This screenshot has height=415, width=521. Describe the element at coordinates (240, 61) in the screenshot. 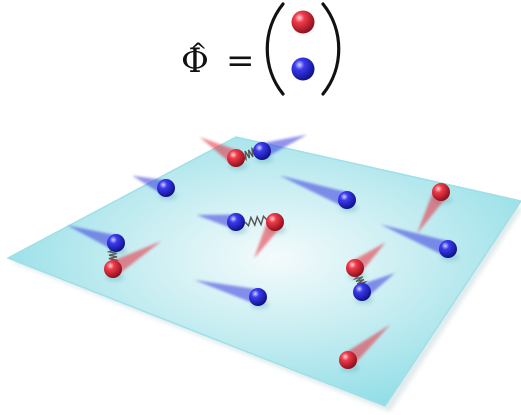

I see `equals-sign: =` at that location.